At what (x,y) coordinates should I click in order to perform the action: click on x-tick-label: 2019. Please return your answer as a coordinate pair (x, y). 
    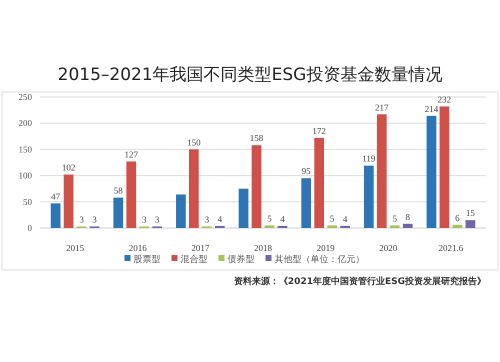
    Looking at the image, I should click on (326, 248).